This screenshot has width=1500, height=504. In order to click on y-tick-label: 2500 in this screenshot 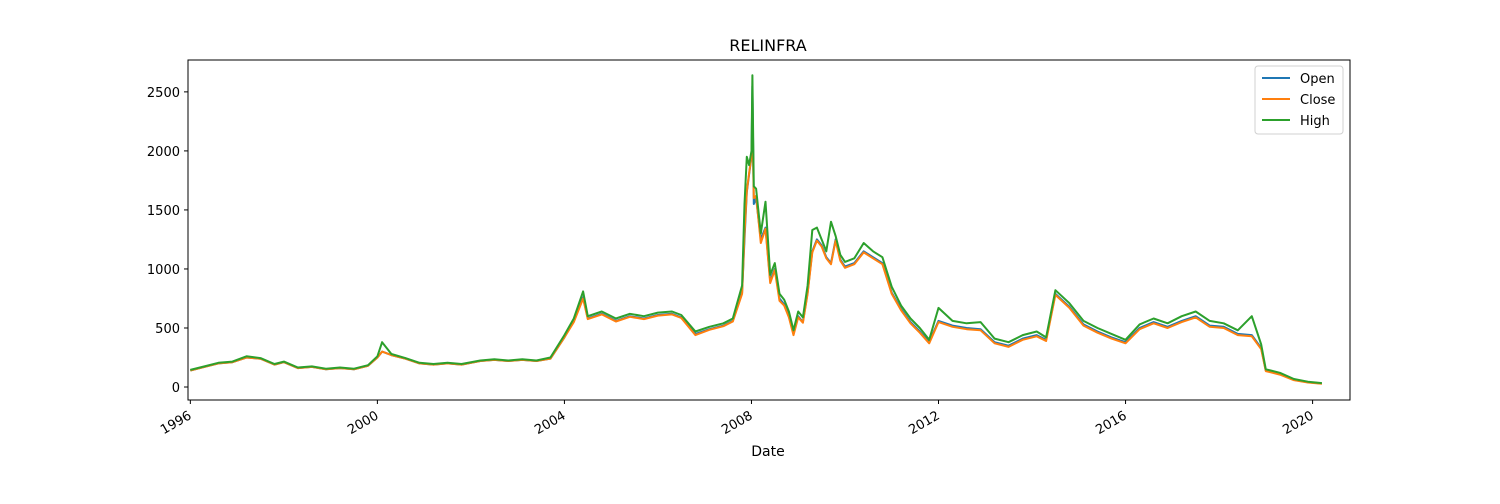, I will do `click(163, 93)`.